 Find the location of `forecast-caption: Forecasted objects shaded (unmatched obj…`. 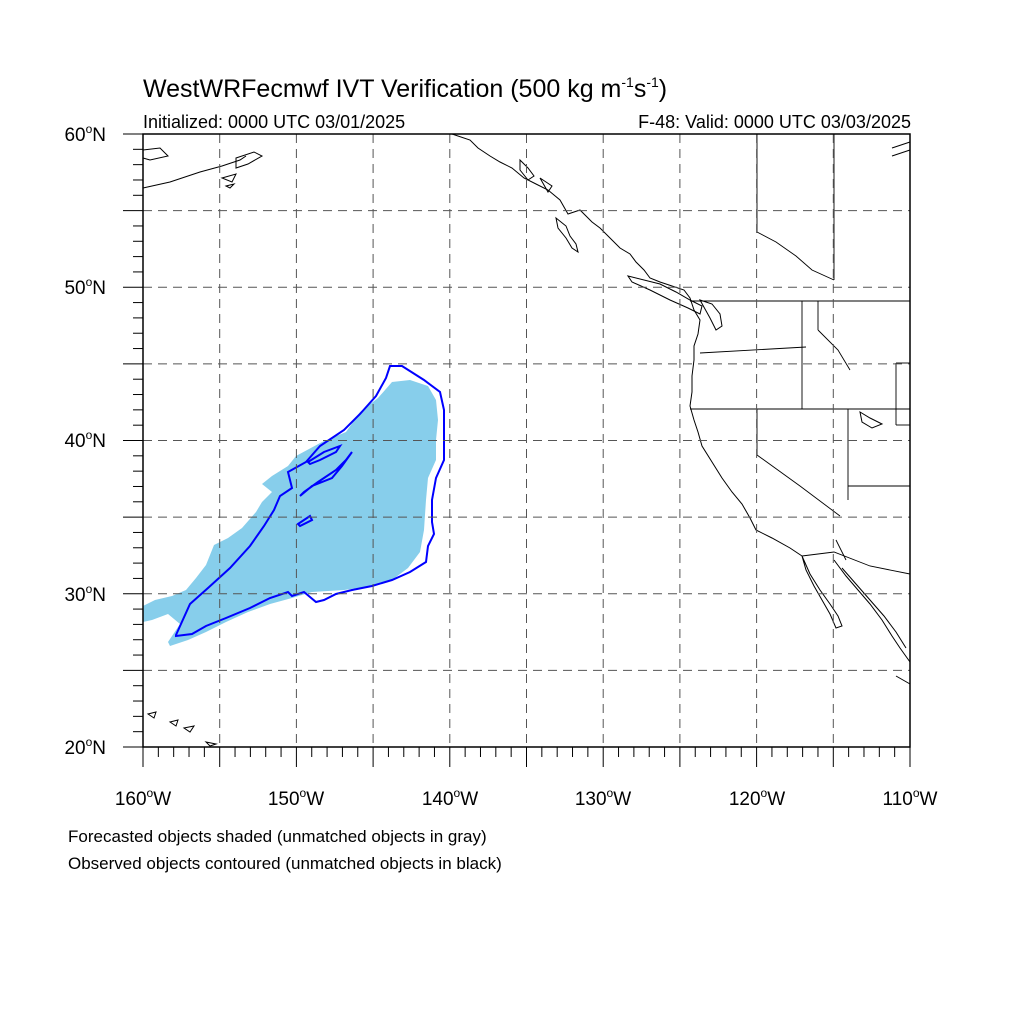

forecast-caption: Forecasted objects shaded (unmatched obj… is located at coordinates (277, 836).